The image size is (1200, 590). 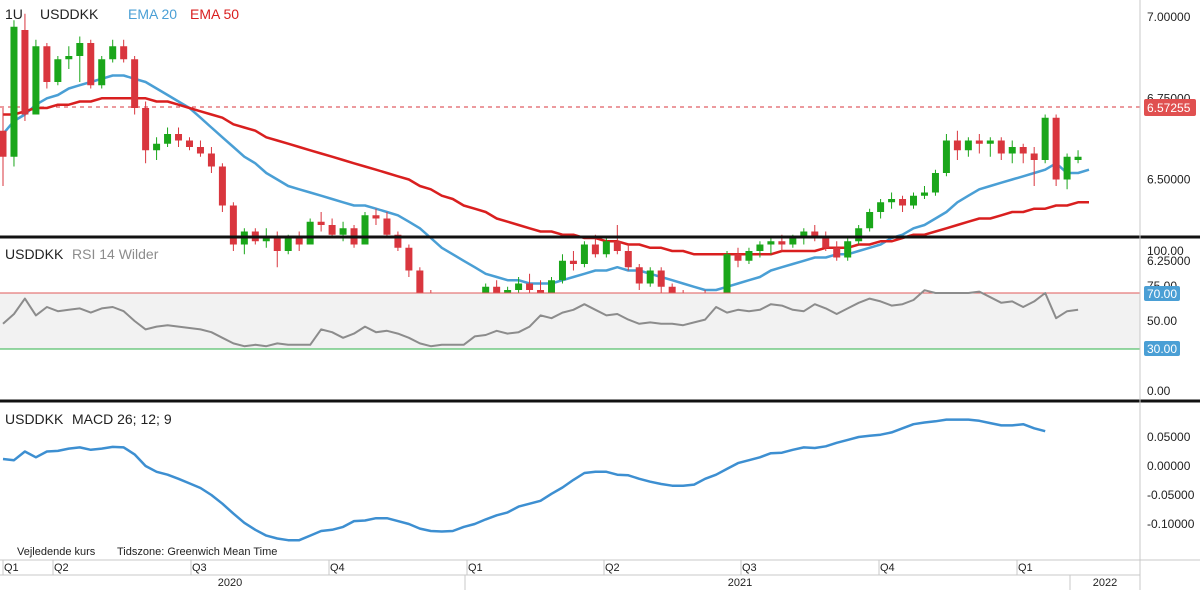 What do you see at coordinates (34, 254) in the screenshot?
I see `rsi-symbol-label: USDDKK` at bounding box center [34, 254].